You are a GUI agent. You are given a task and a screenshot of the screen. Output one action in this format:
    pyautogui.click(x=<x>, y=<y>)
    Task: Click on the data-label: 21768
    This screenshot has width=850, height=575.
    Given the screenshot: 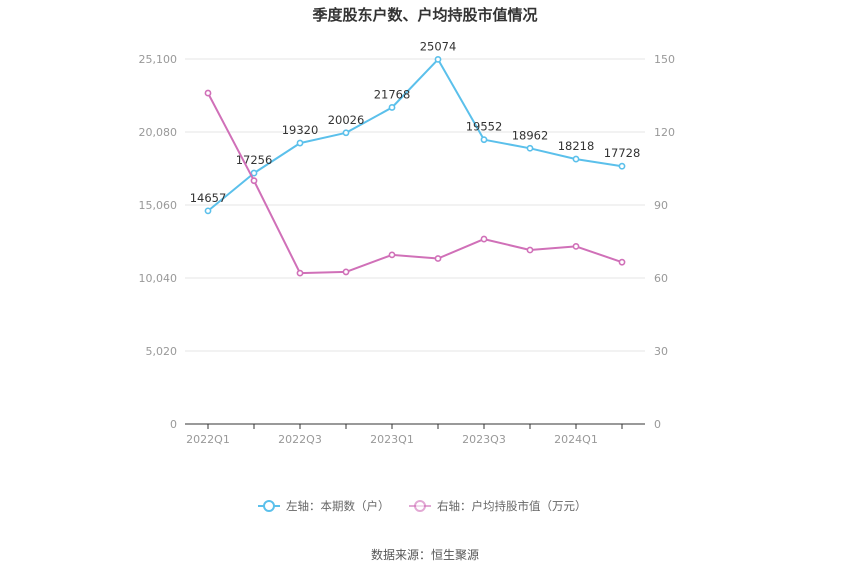 What is the action you would take?
    pyautogui.click(x=392, y=94)
    